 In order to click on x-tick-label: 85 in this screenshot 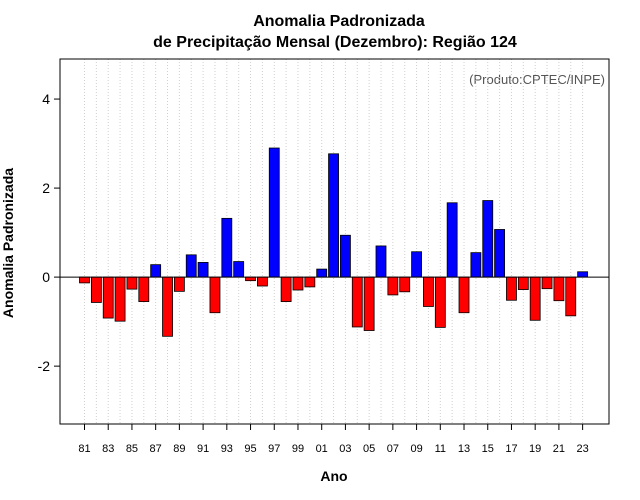, I will do `click(132, 449)`.